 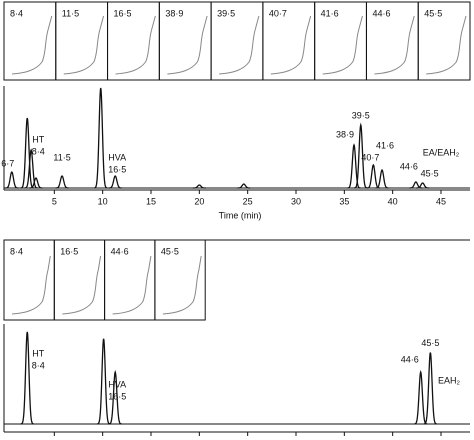 What do you see at coordinates (54, 201) in the screenshot?
I see `x-tick-label: 5` at bounding box center [54, 201].